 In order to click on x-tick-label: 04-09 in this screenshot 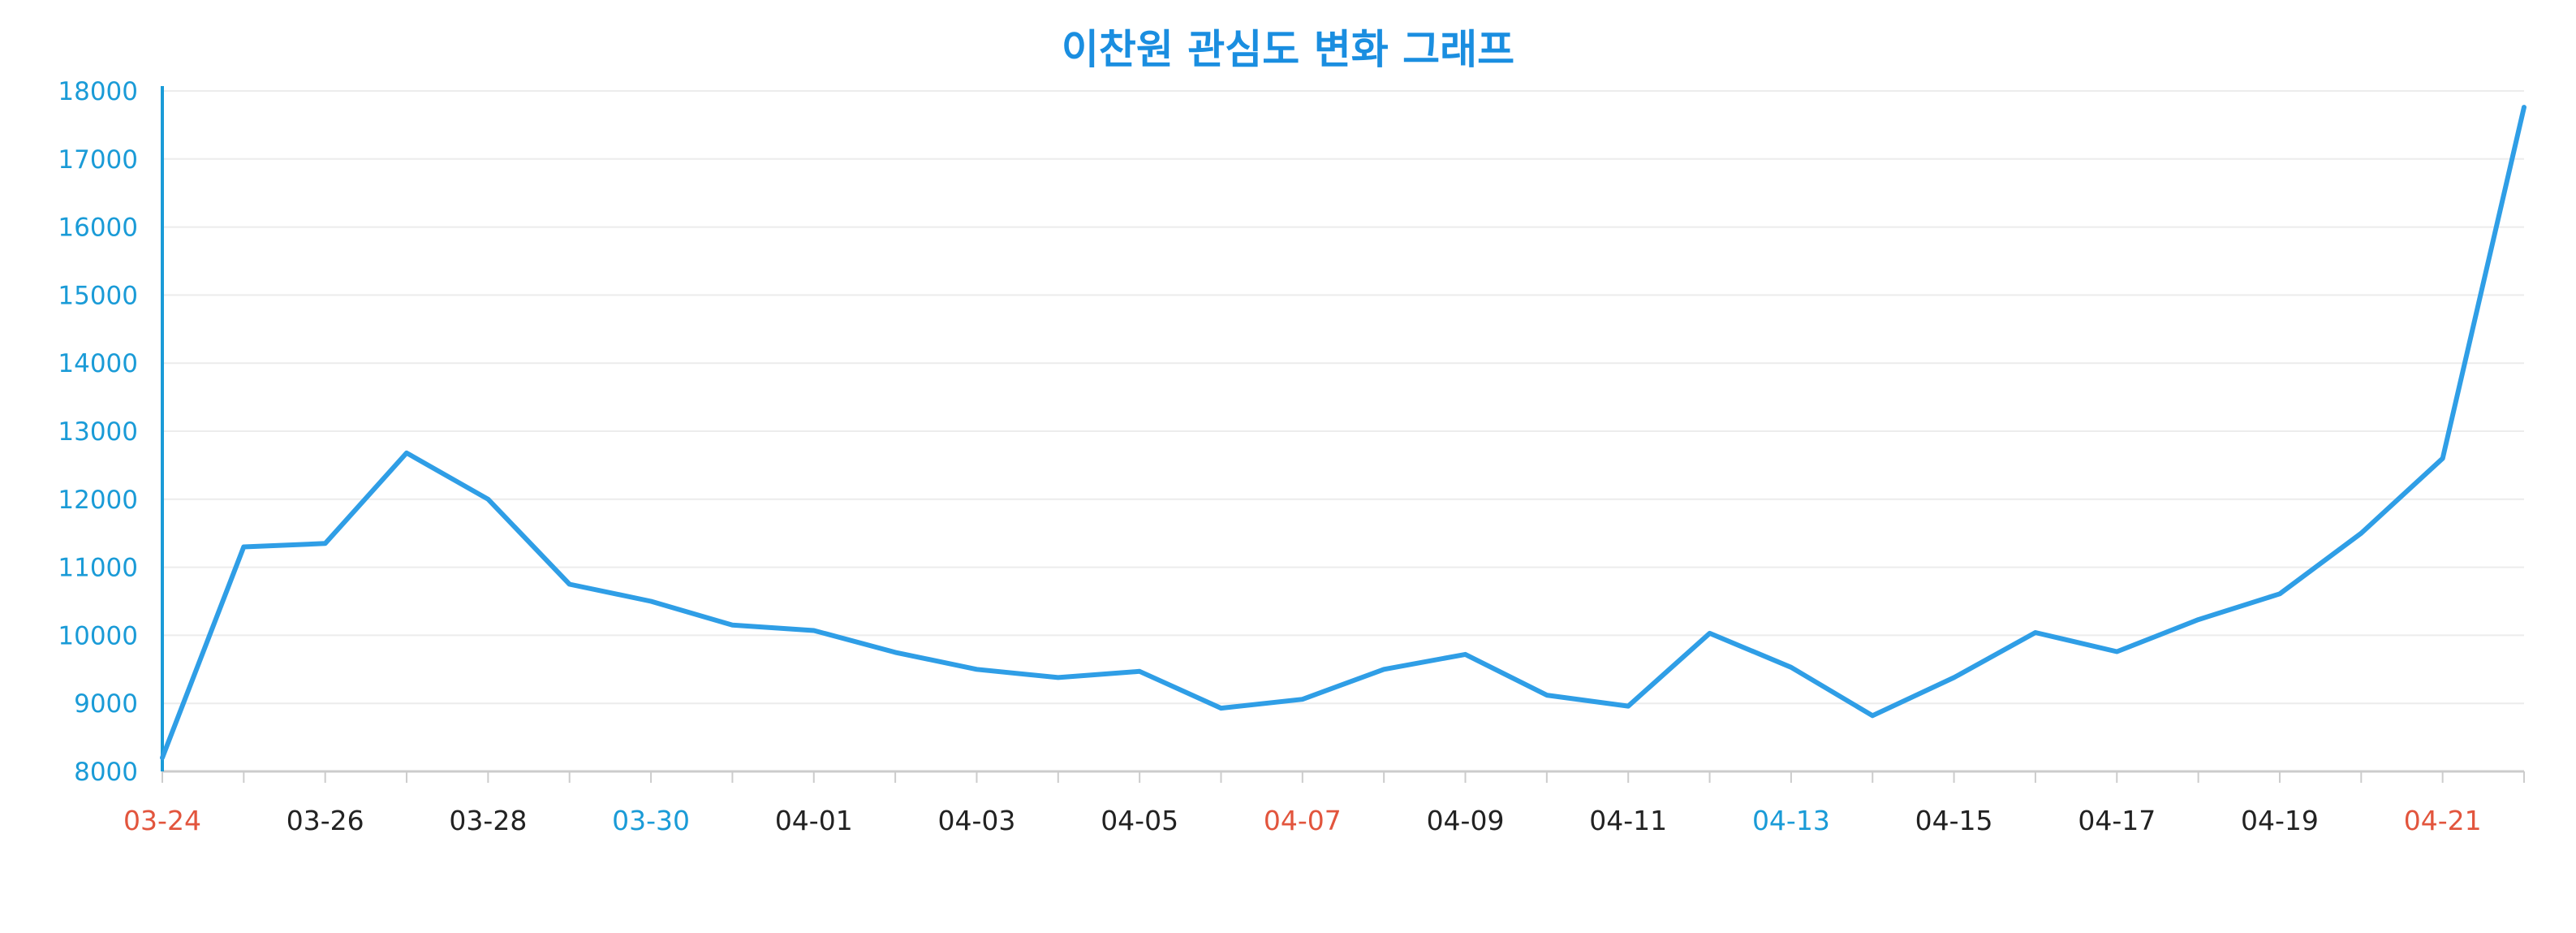, I will do `click(1466, 820)`.